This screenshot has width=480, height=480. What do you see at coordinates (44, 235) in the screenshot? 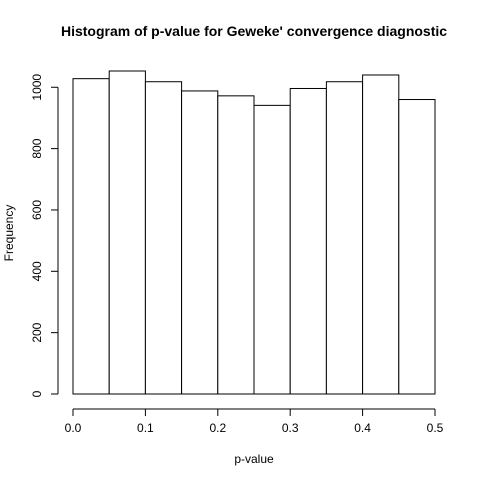
I see `y-axis: 0 200 400 600 800 1000` at bounding box center [44, 235].